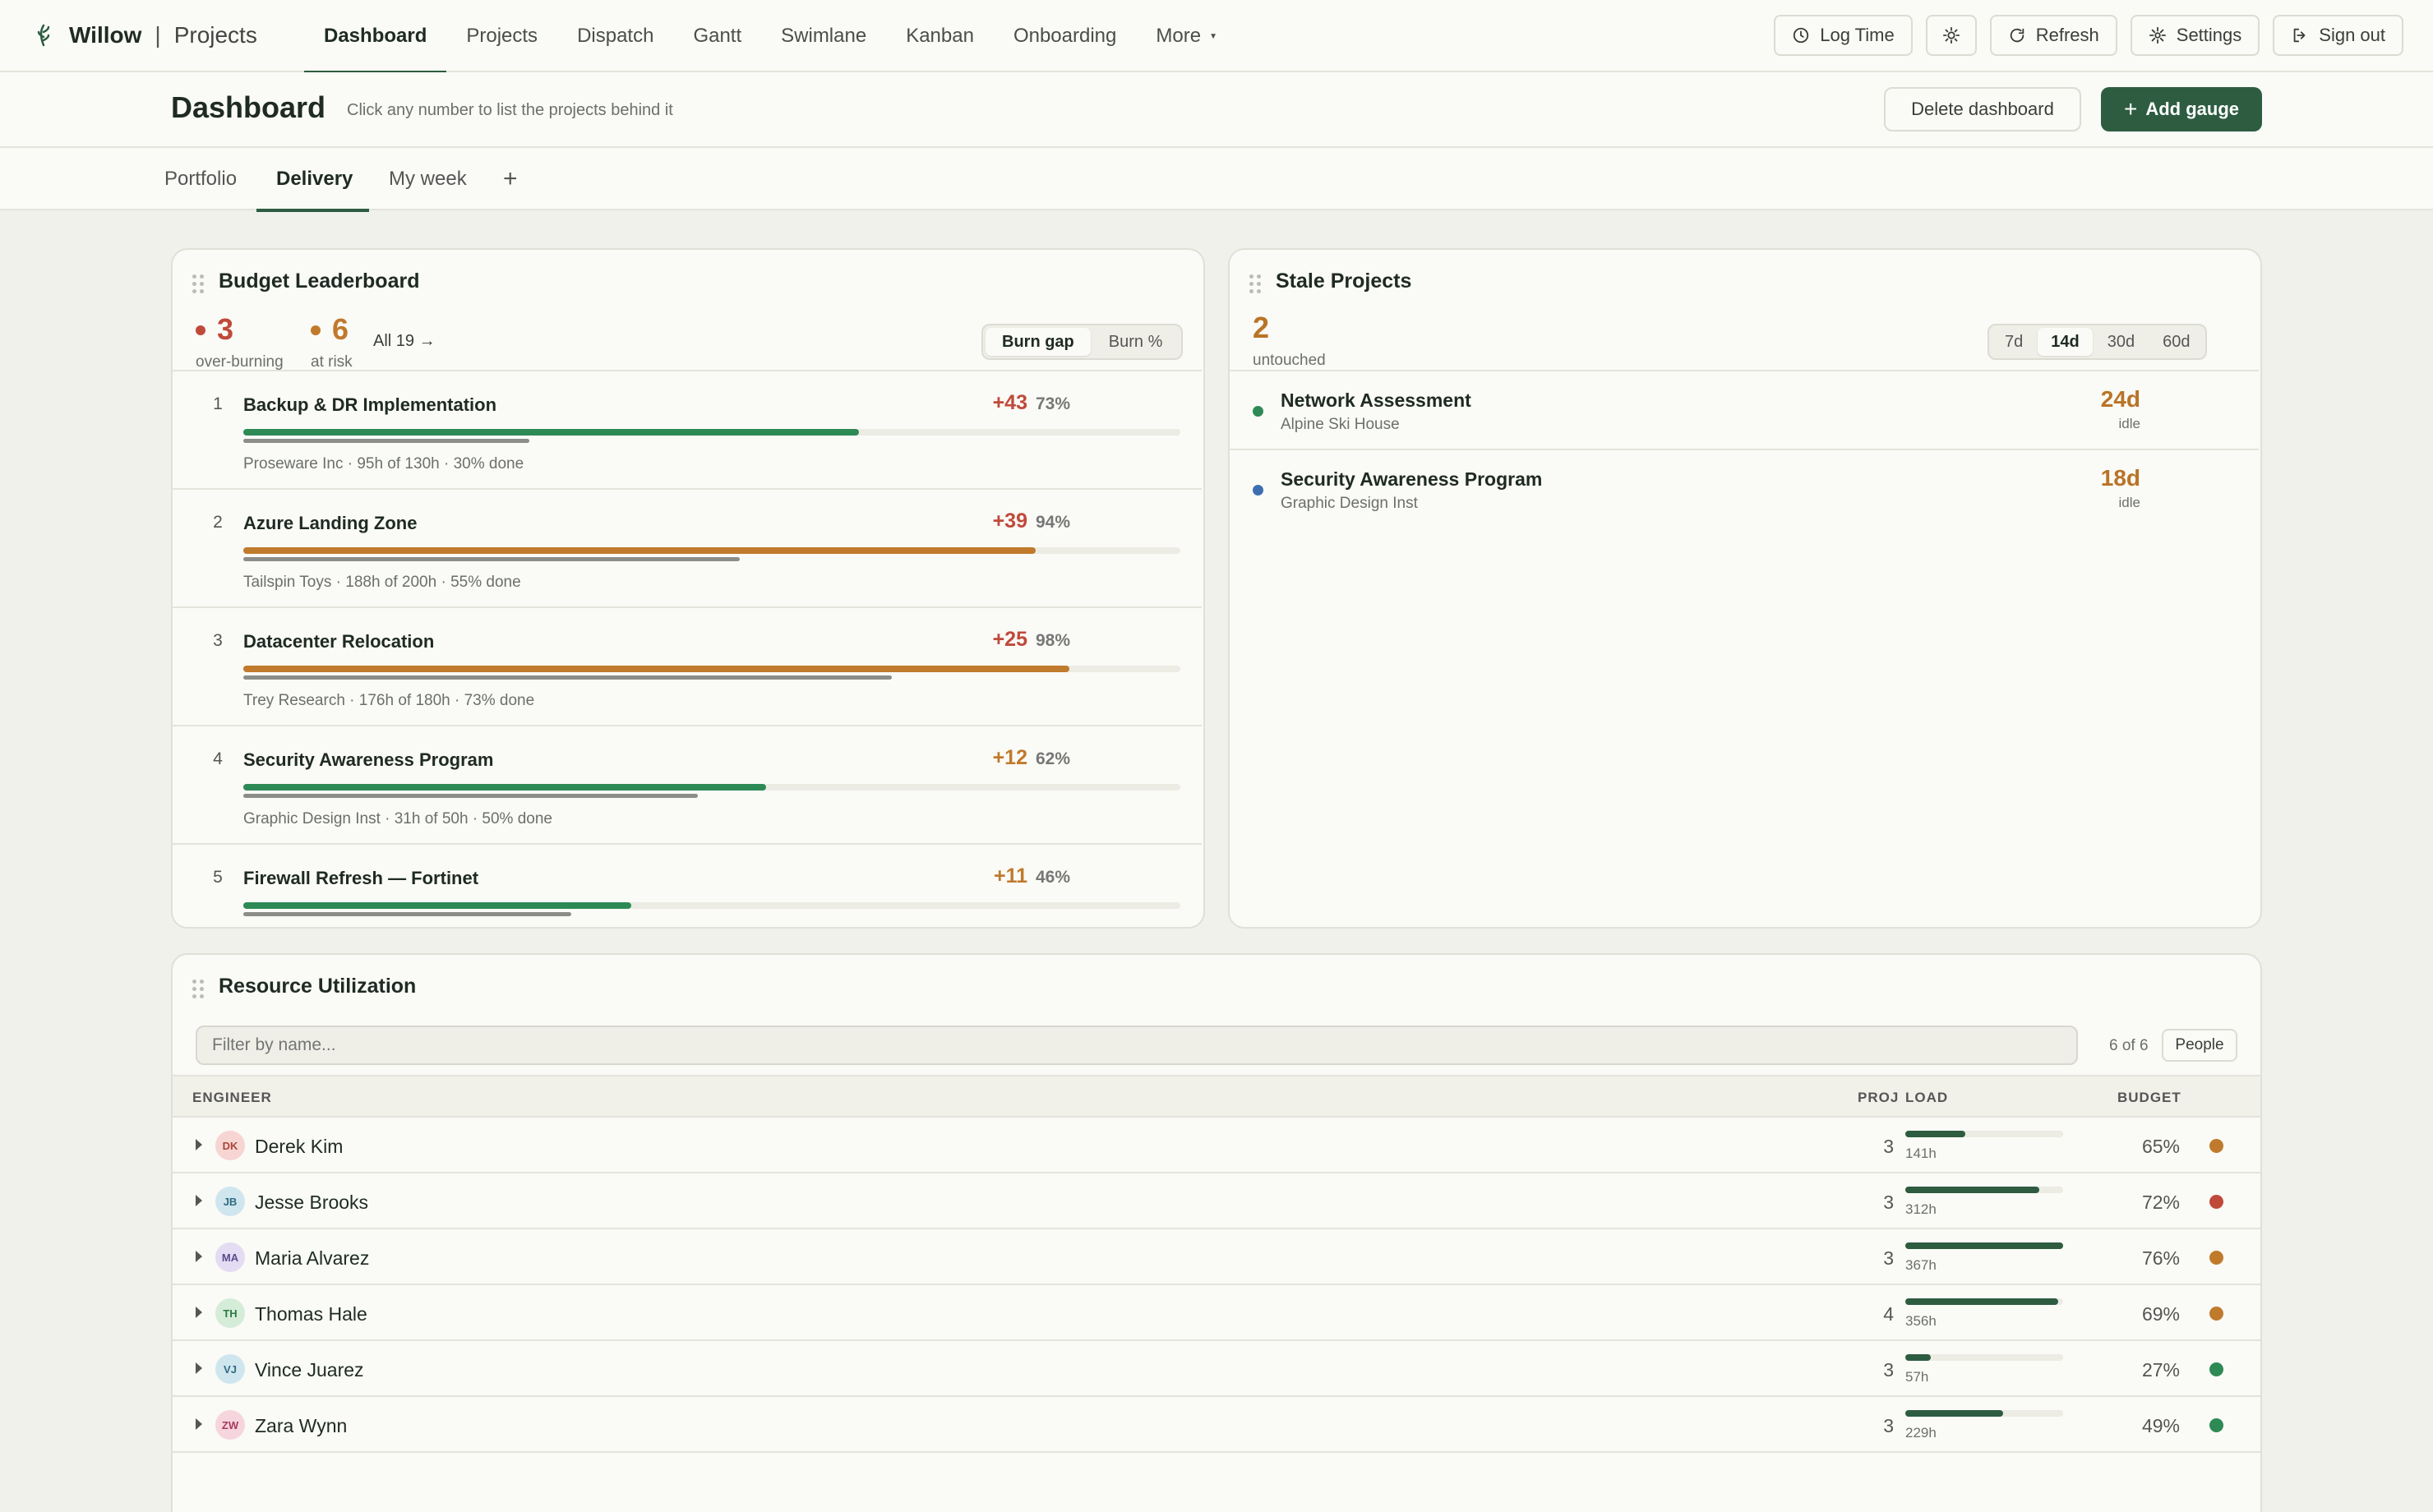  Describe the element at coordinates (1053, 523) in the screenshot. I see `burn-percent: 94%` at that location.